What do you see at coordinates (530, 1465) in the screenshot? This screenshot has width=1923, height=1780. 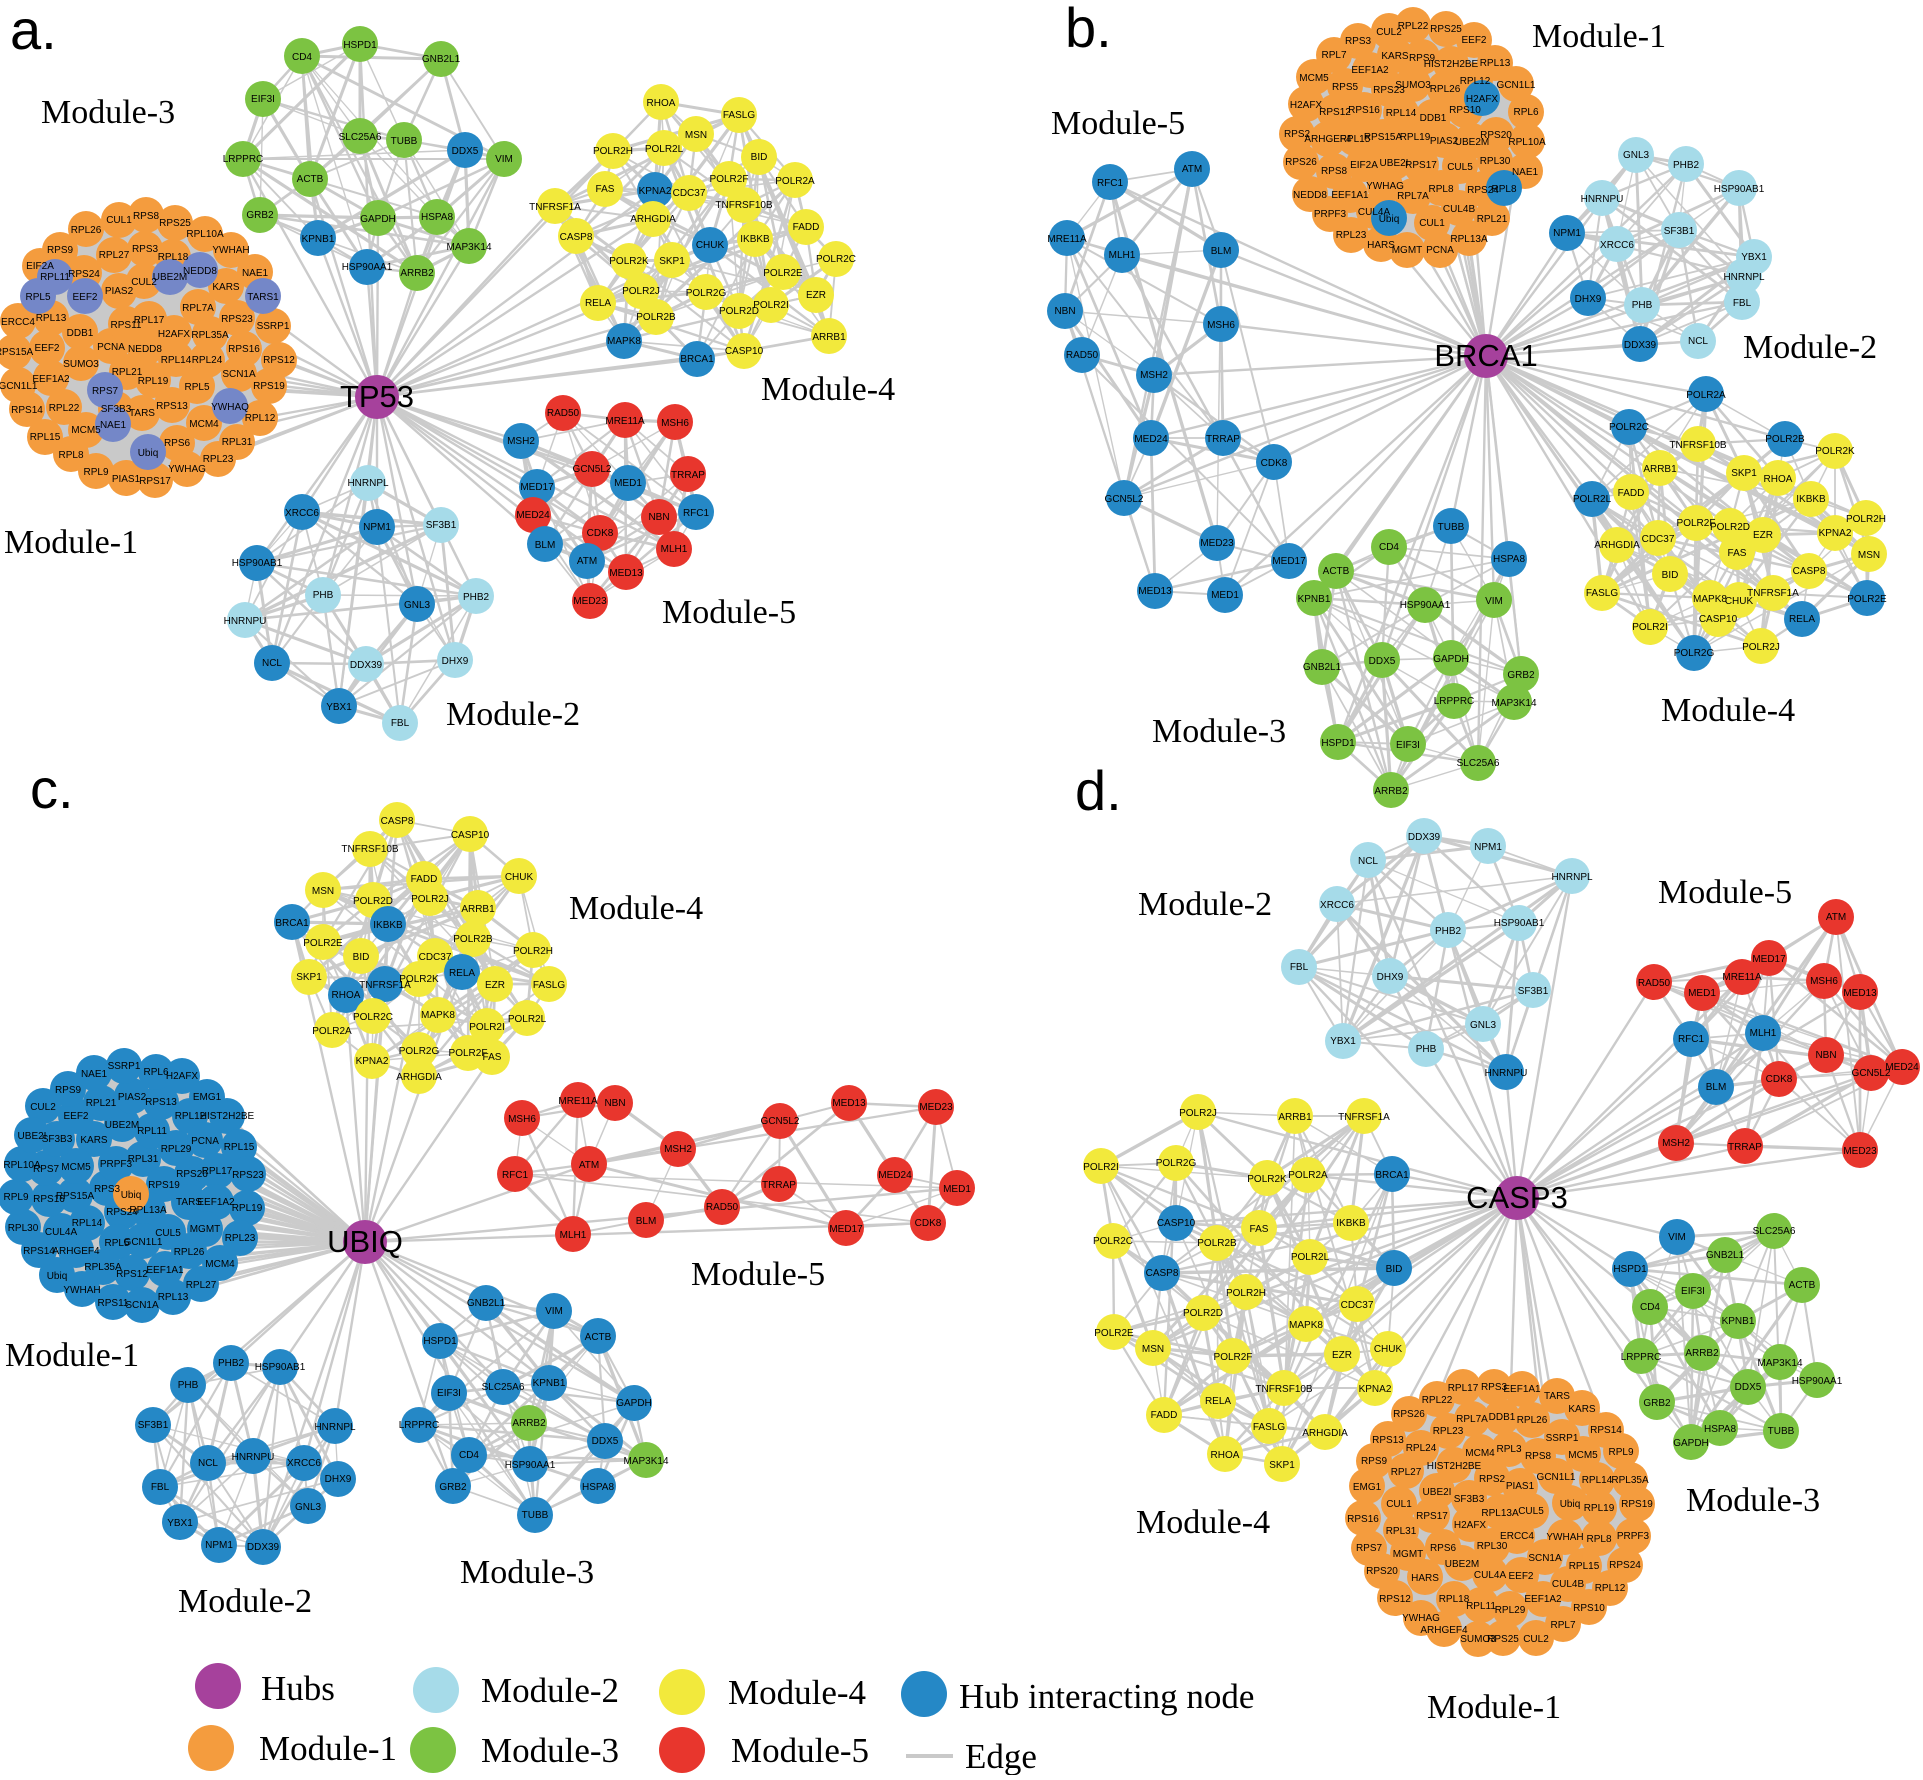 I see `svg-text: HSP90AA1` at bounding box center [530, 1465].